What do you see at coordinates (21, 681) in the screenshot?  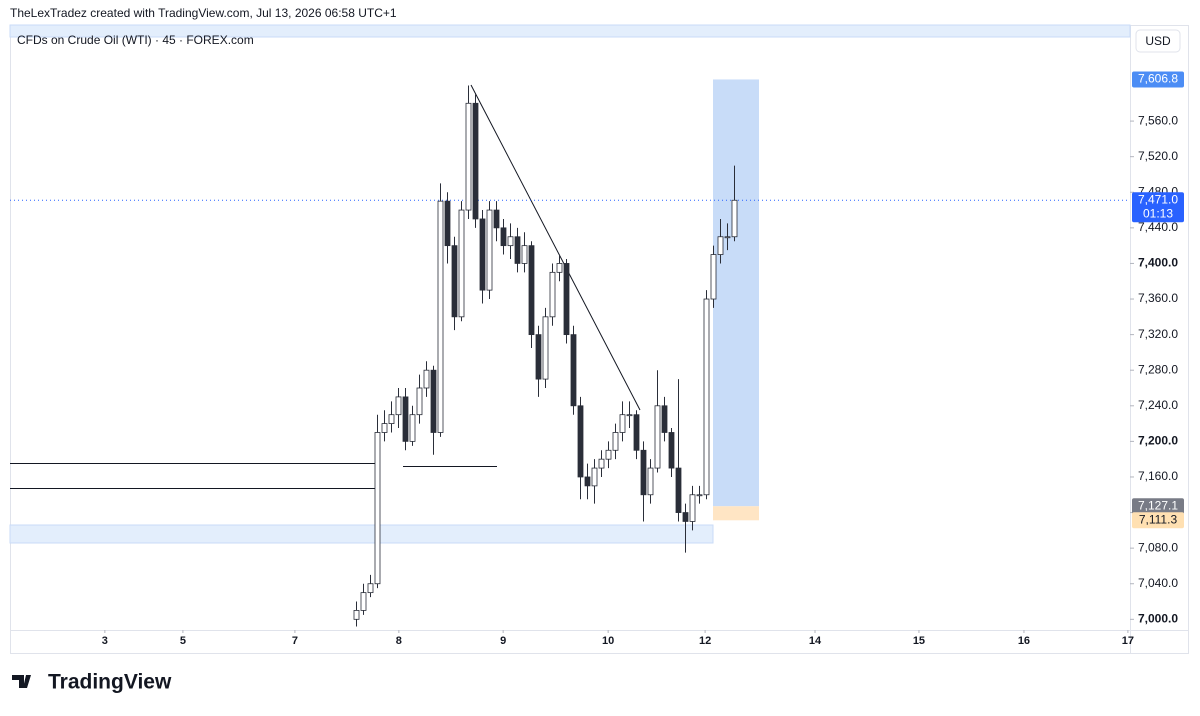 I see `logo` at bounding box center [21, 681].